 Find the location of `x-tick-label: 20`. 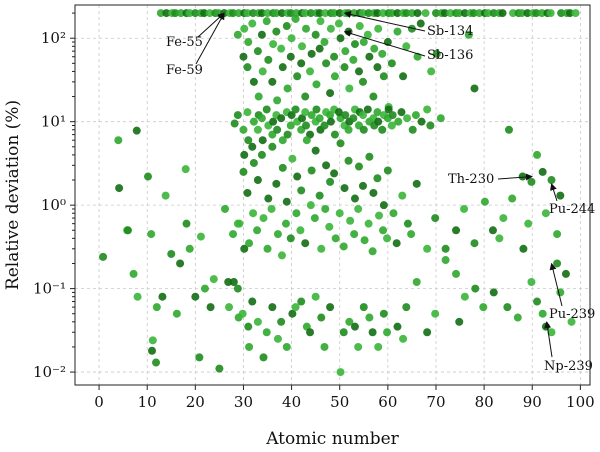

x-tick-label: 20 is located at coordinates (195, 402).